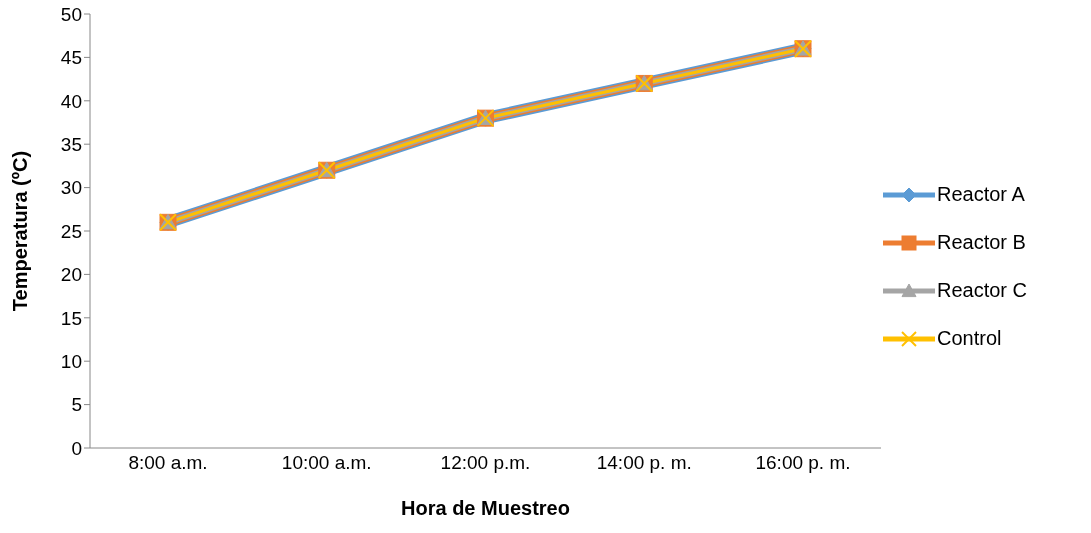 The width and height of the screenshot is (1091, 533). What do you see at coordinates (644, 463) in the screenshot?
I see `x-tick-label: 14:00 p. m.` at bounding box center [644, 463].